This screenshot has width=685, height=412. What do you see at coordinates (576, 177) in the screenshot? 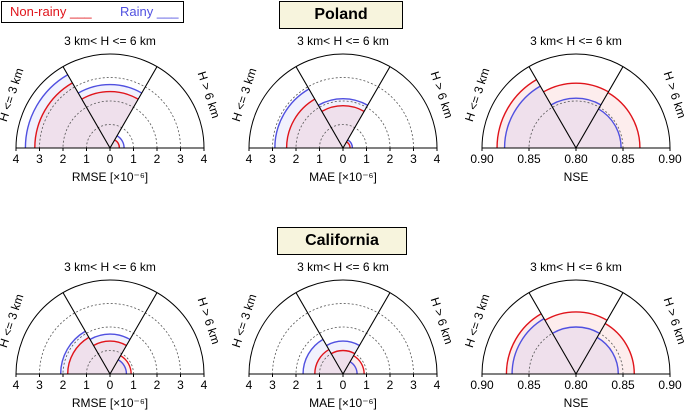
I see `axis-label: NSE` at bounding box center [576, 177].